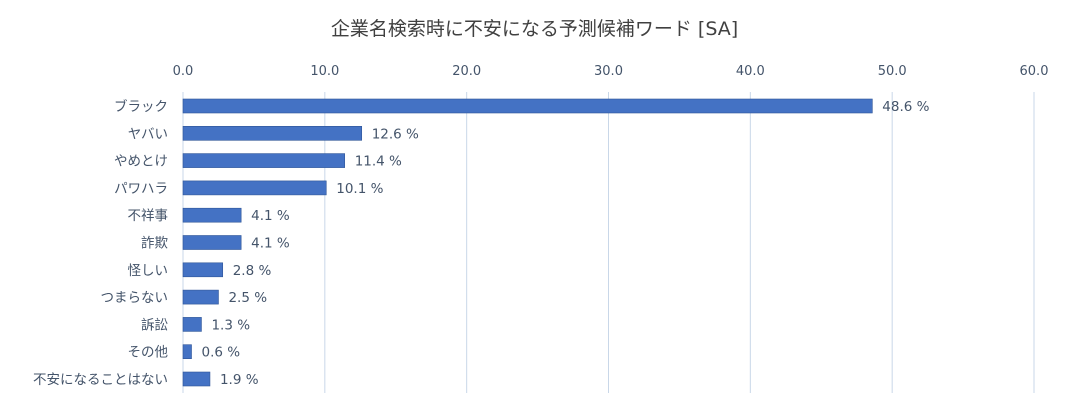 This screenshot has width=1069, height=413. Describe the element at coordinates (252, 271) in the screenshot. I see `data-label: 2.8 %` at that location.